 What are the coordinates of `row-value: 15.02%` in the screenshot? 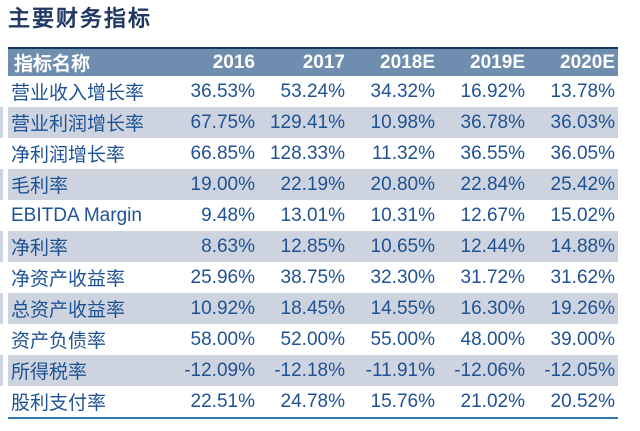 It's located at (582, 215).